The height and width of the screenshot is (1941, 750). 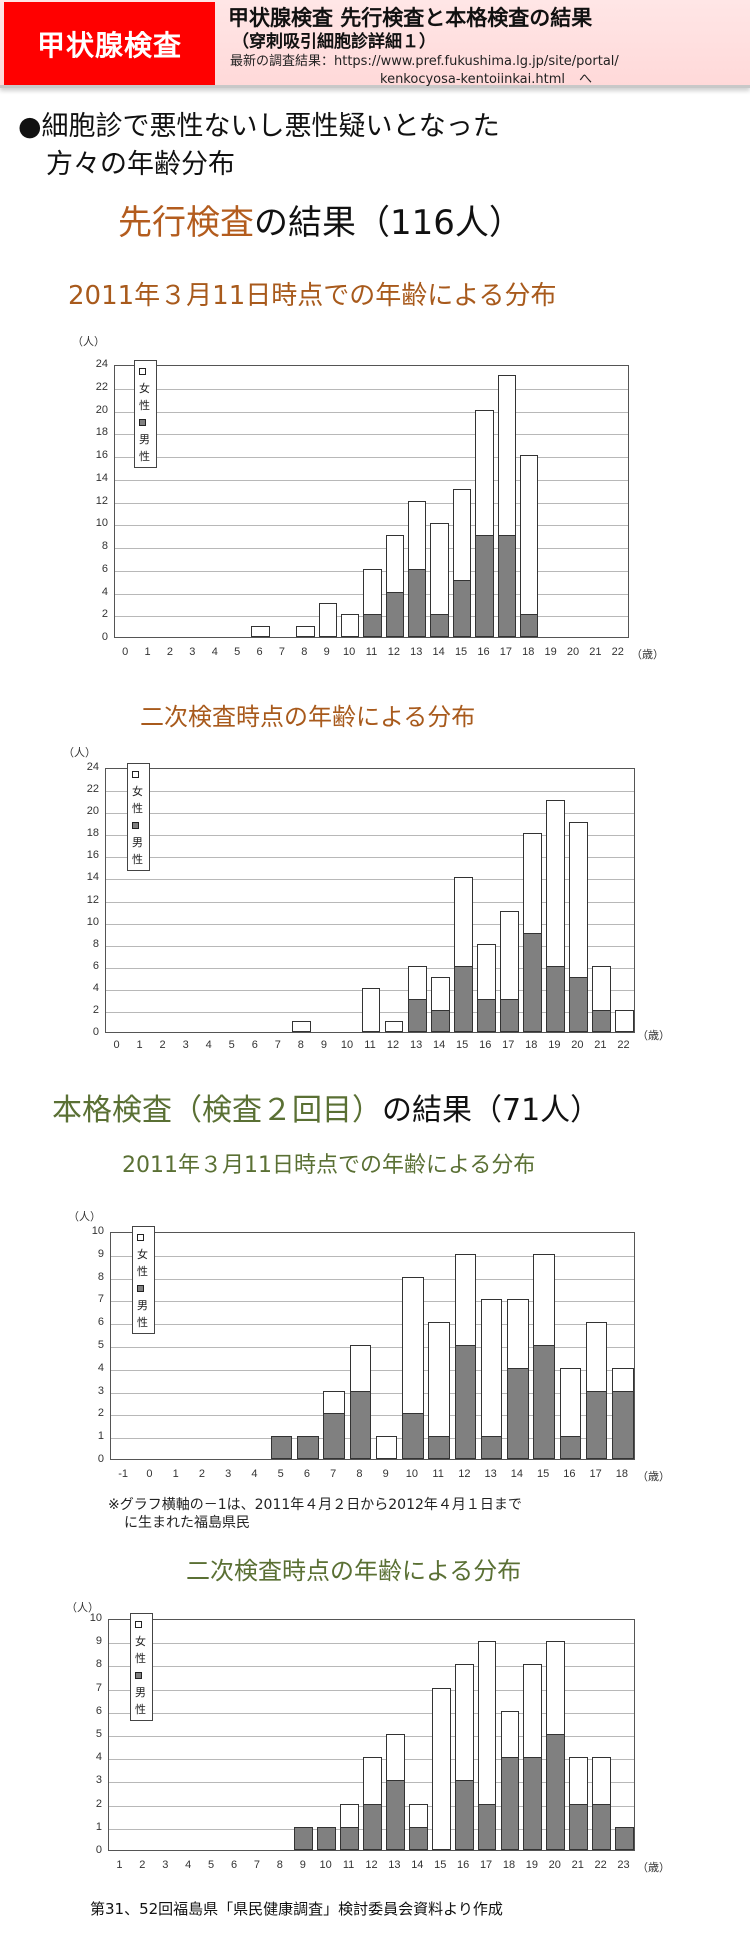 What do you see at coordinates (371, 1865) in the screenshot?
I see `x-tick-label: 12` at bounding box center [371, 1865].